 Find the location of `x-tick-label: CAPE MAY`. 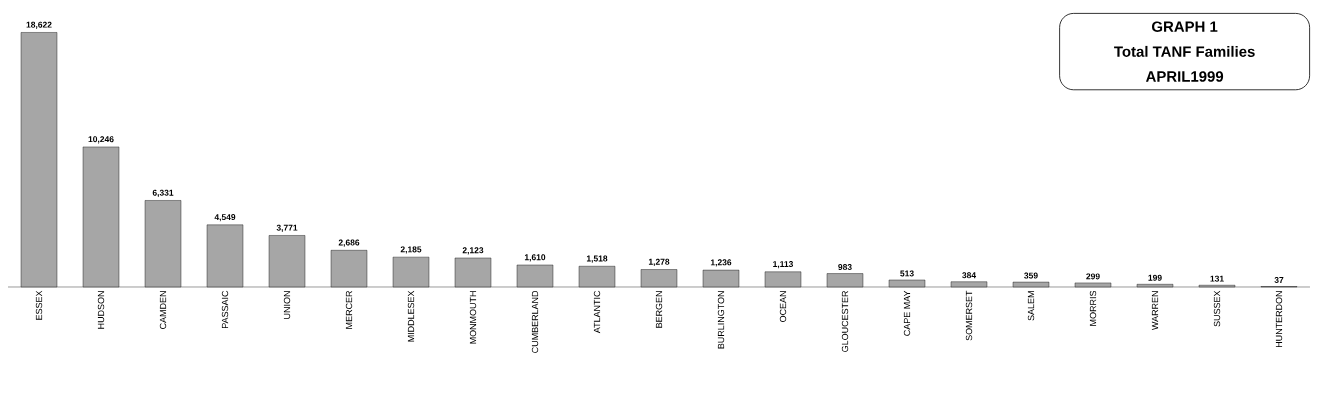

x-tick-label: CAPE MAY is located at coordinates (907, 313).